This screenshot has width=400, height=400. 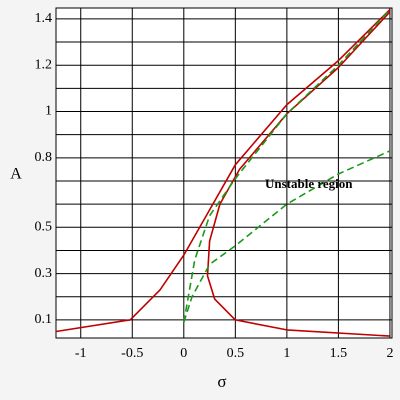 I want to click on x-tick-label: 0, so click(x=183, y=353).